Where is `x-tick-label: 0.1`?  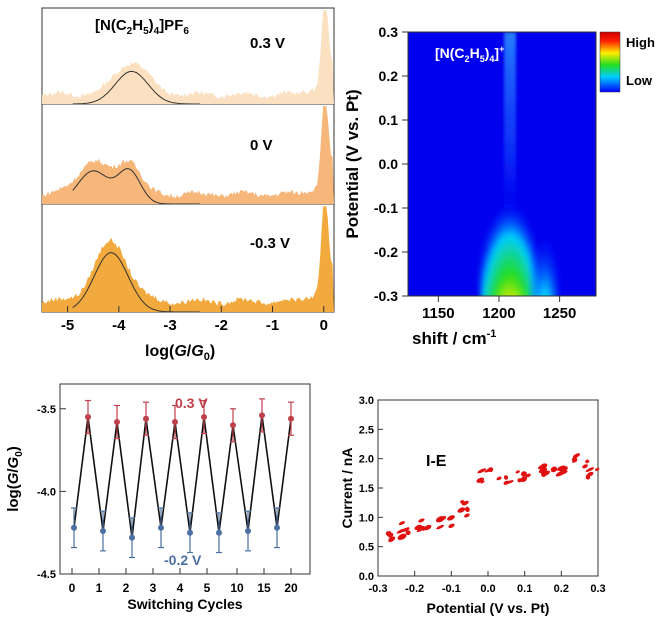
x-tick-label: 0.1 is located at coordinates (524, 589).